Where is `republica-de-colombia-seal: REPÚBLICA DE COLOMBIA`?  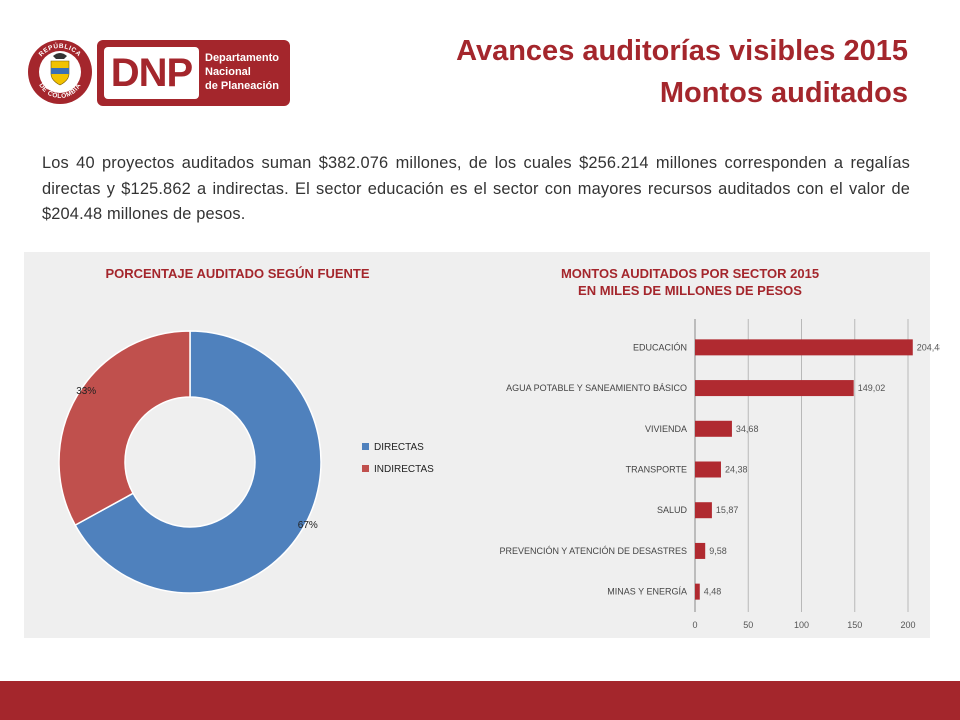 republica-de-colombia-seal: REPÚBLICA DE COLOMBIA is located at coordinates (60, 72).